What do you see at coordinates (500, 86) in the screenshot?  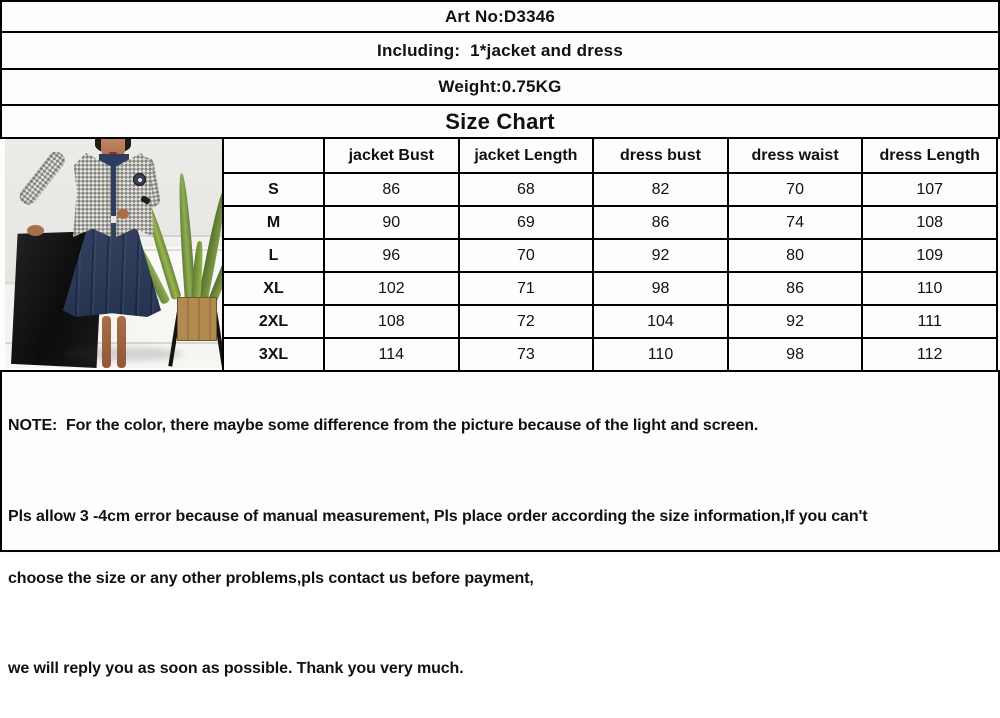 I see `weight-line: Weight:0.75KG` at bounding box center [500, 86].